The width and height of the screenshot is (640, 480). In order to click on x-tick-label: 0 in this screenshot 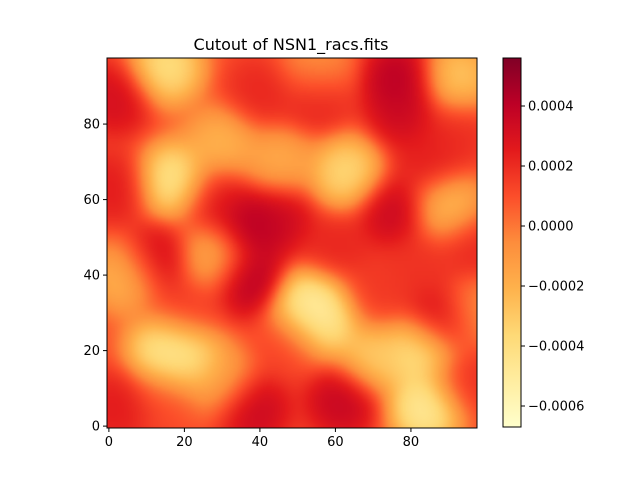, I will do `click(109, 442)`.